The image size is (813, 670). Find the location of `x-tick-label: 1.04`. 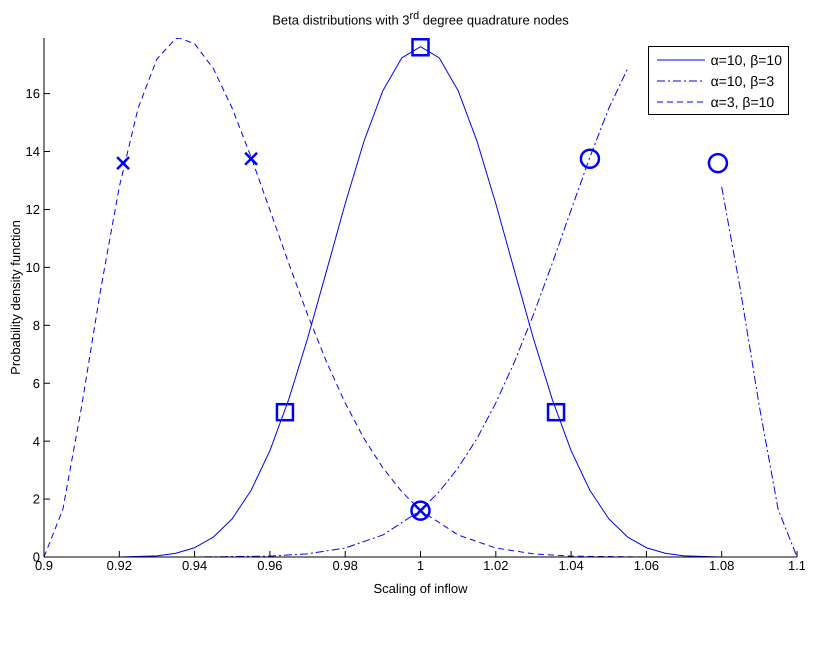

x-tick-label: 1.04 is located at coordinates (571, 566).